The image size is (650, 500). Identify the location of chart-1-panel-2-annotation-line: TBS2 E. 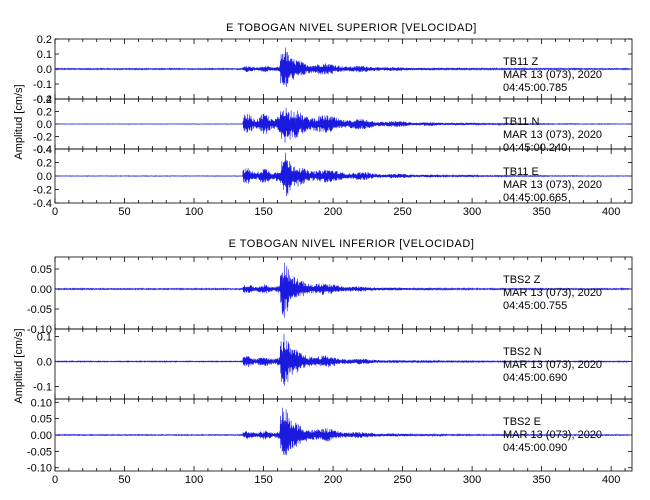
(522, 422).